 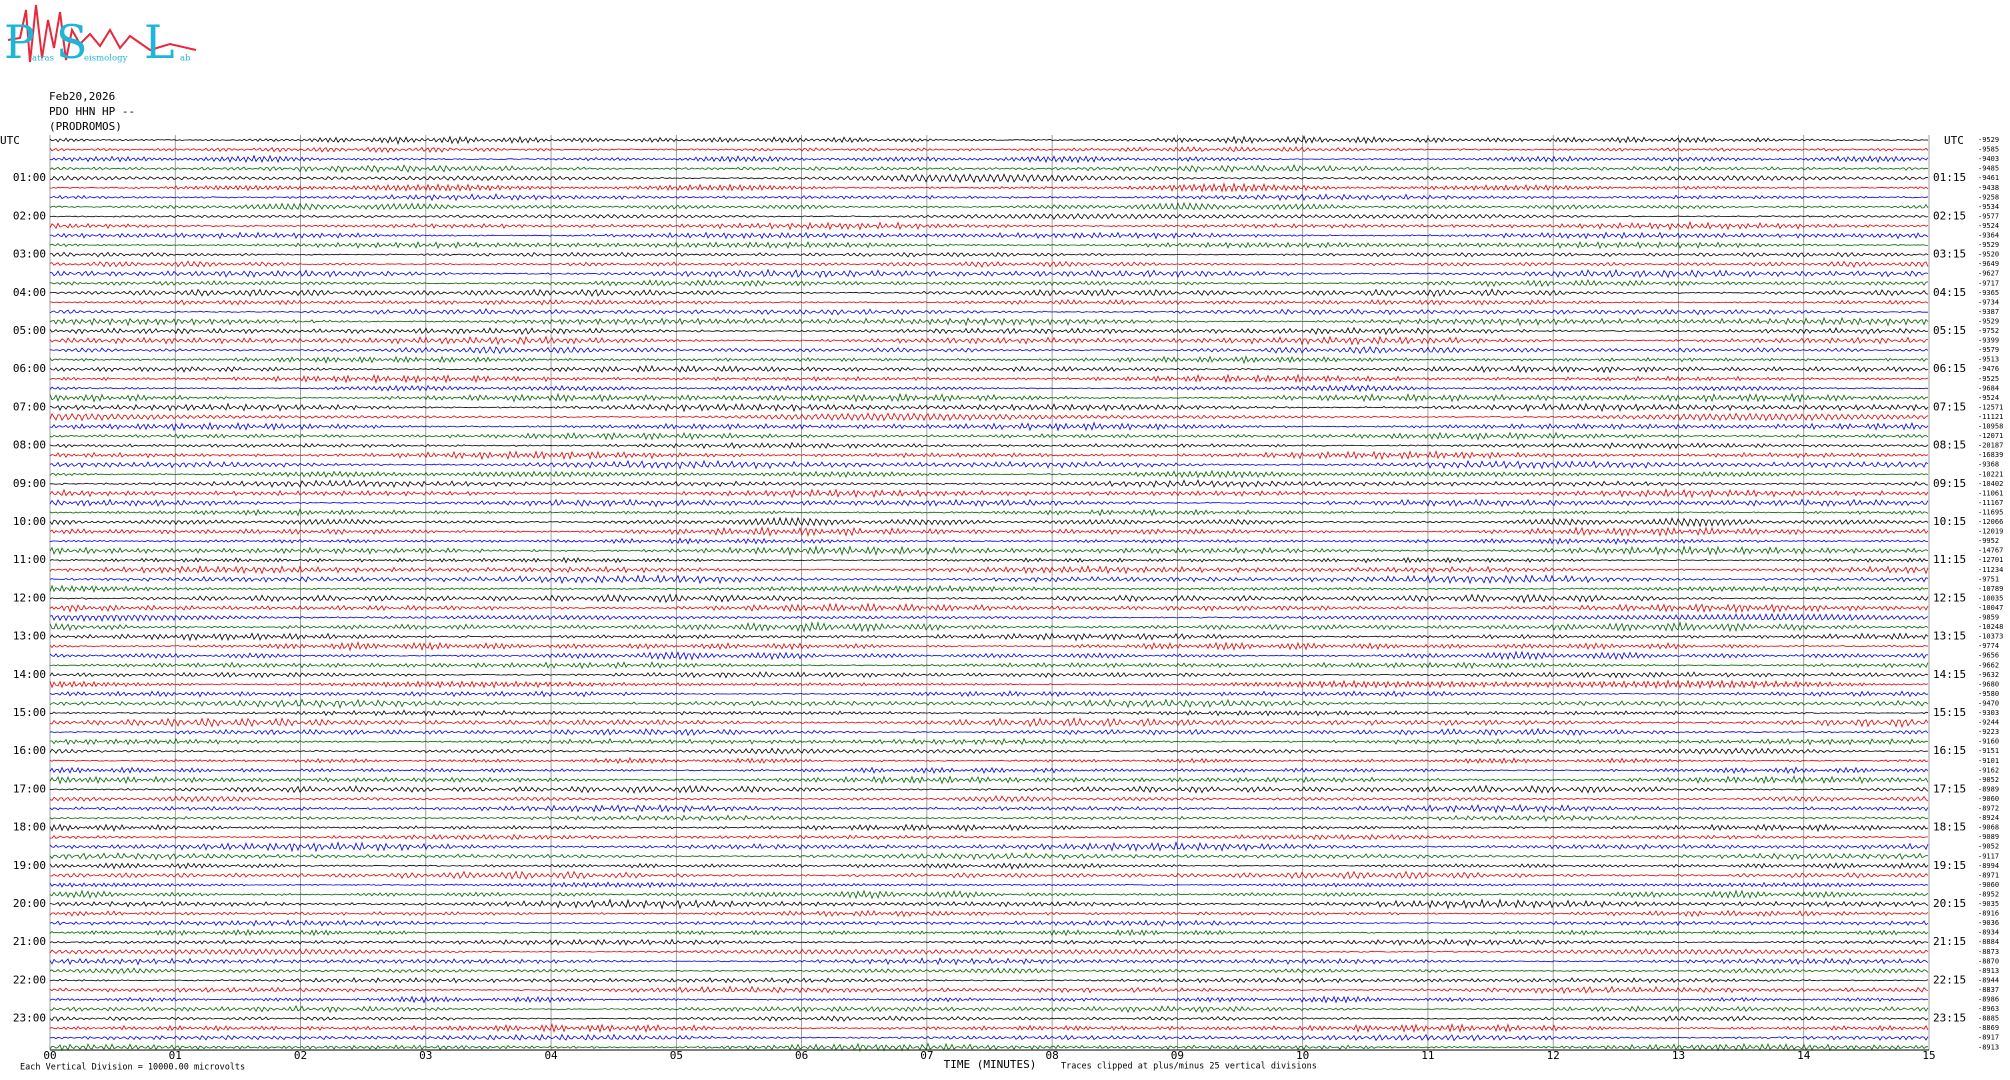 What do you see at coordinates (29, 827) in the screenshot?
I see `hour-label: 18:00` at bounding box center [29, 827].